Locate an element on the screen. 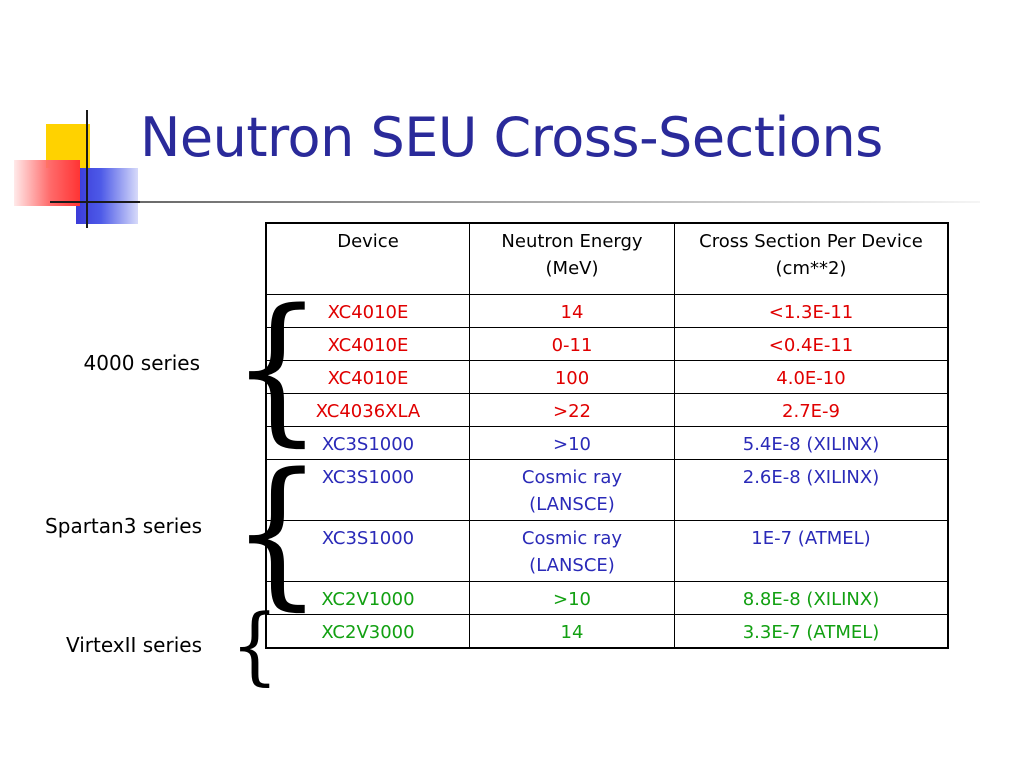 This screenshot has width=1024, height=768. brace-spartan3-series: { is located at coordinates (277, 531).